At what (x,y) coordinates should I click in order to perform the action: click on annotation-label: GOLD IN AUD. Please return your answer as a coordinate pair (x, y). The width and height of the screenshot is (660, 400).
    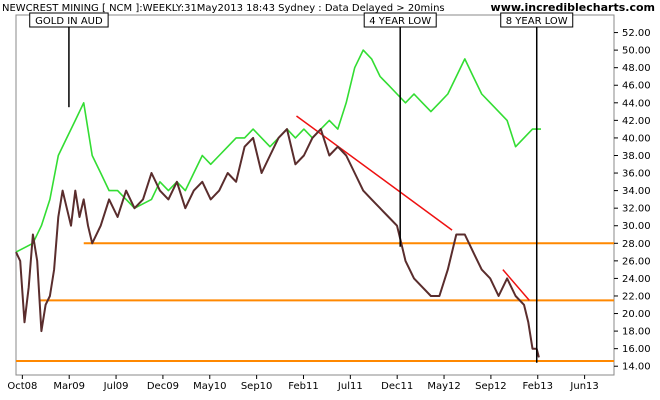
    Looking at the image, I should click on (69, 21).